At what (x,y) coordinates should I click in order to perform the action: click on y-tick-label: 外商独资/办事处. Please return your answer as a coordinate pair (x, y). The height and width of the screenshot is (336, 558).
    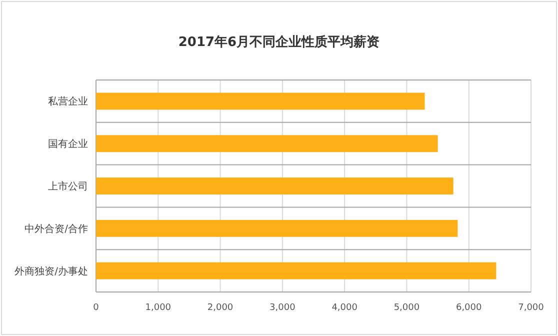
    Looking at the image, I should click on (51, 271).